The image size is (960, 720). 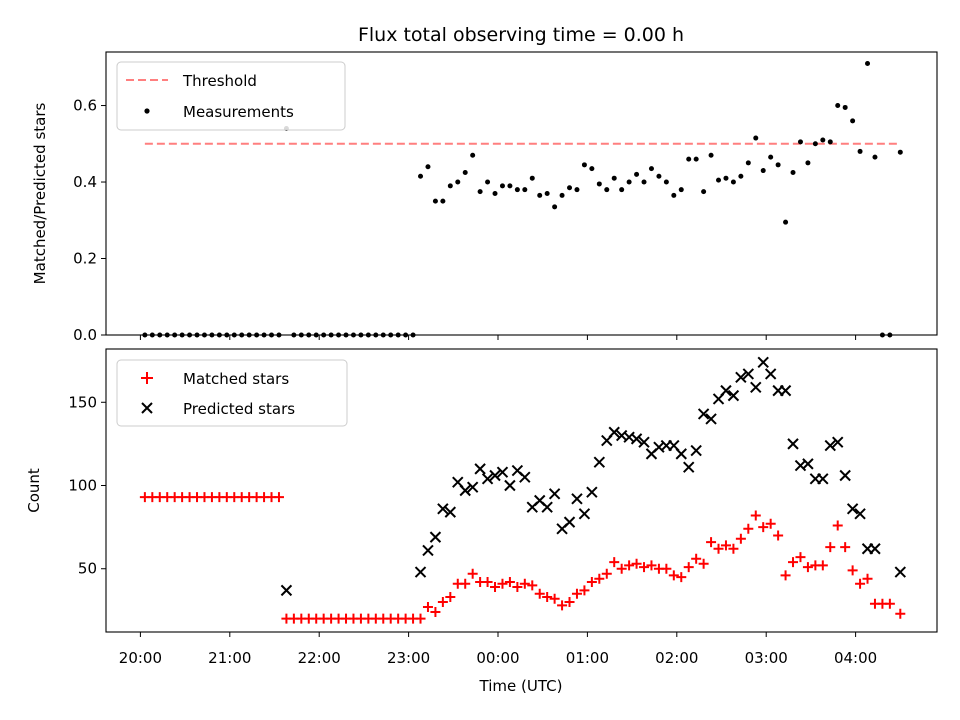 What do you see at coordinates (34, 490) in the screenshot?
I see `bottom-y-axis-label: Count` at bounding box center [34, 490].